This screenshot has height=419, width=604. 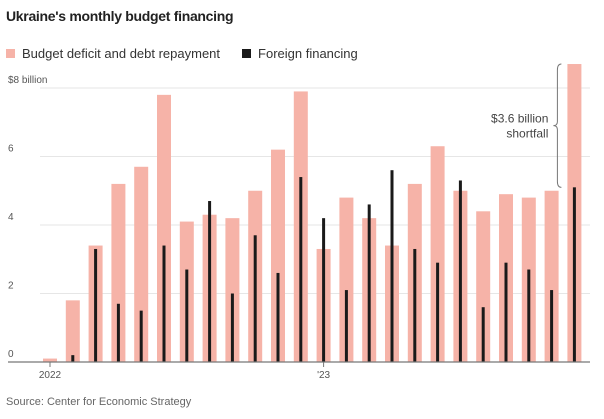 What do you see at coordinates (11, 217) in the screenshot?
I see `y-tick-label: 4` at bounding box center [11, 217].